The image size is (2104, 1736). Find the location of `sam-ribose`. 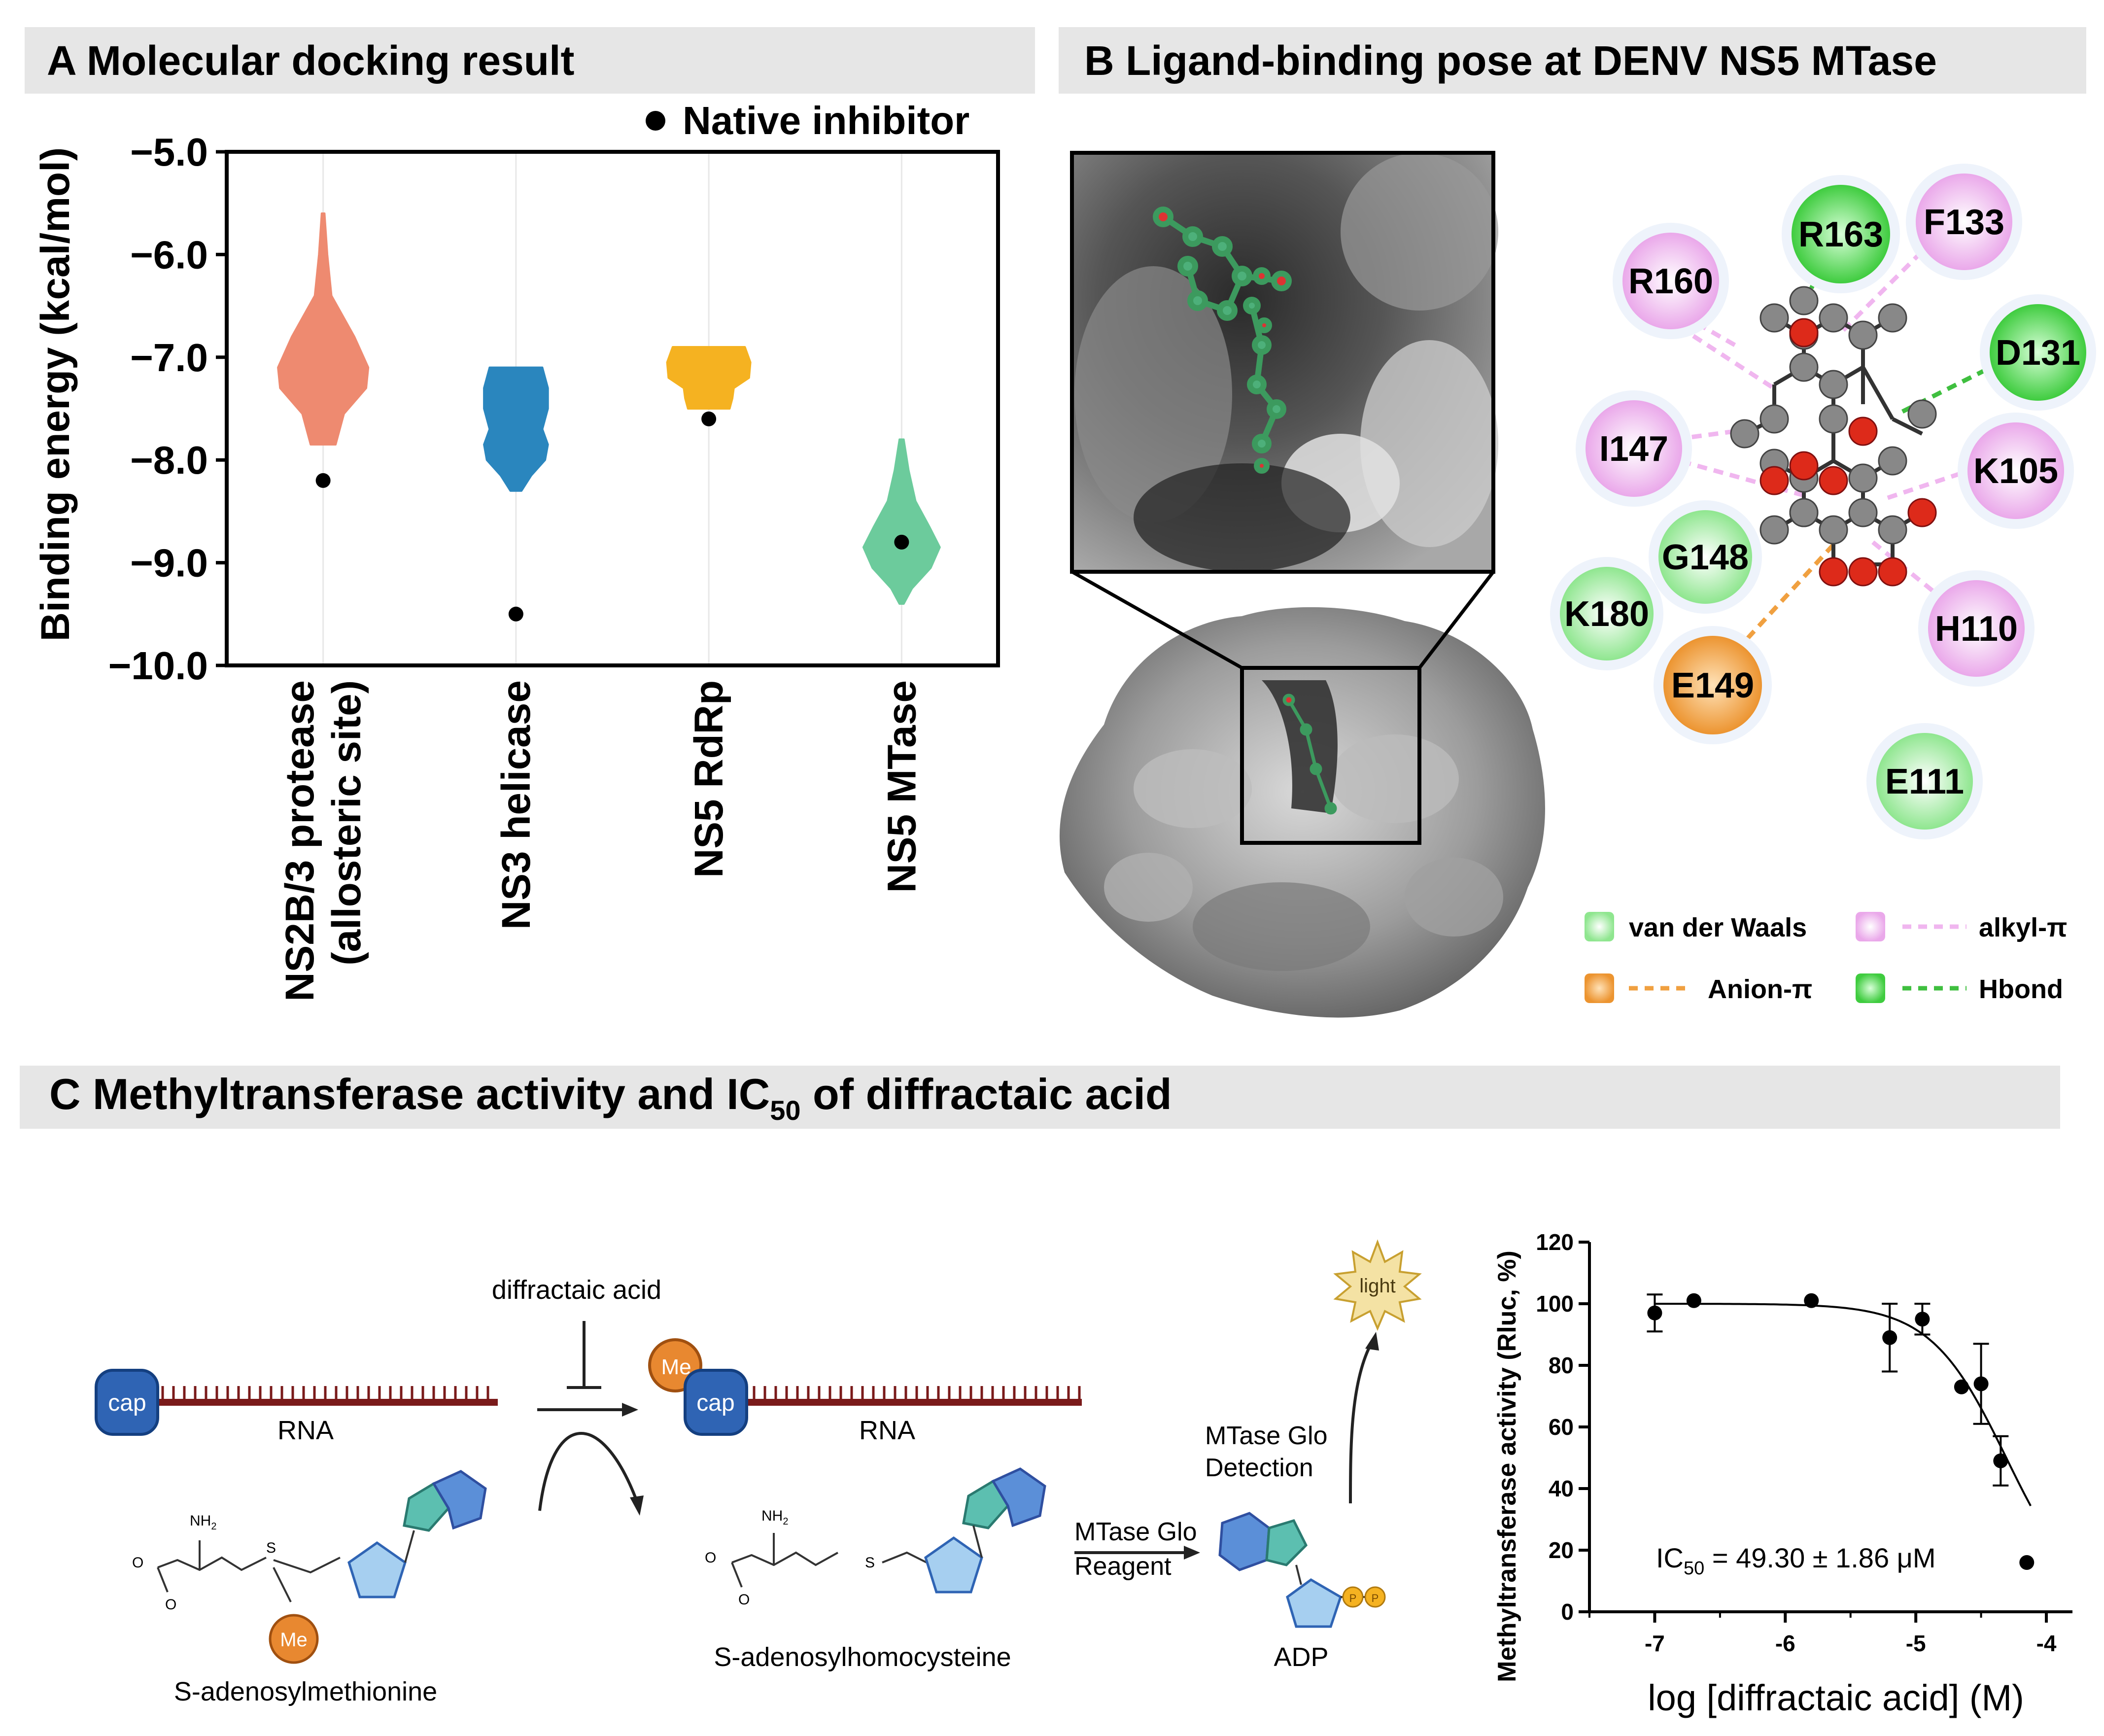

sam-ribose is located at coordinates (377, 1569).